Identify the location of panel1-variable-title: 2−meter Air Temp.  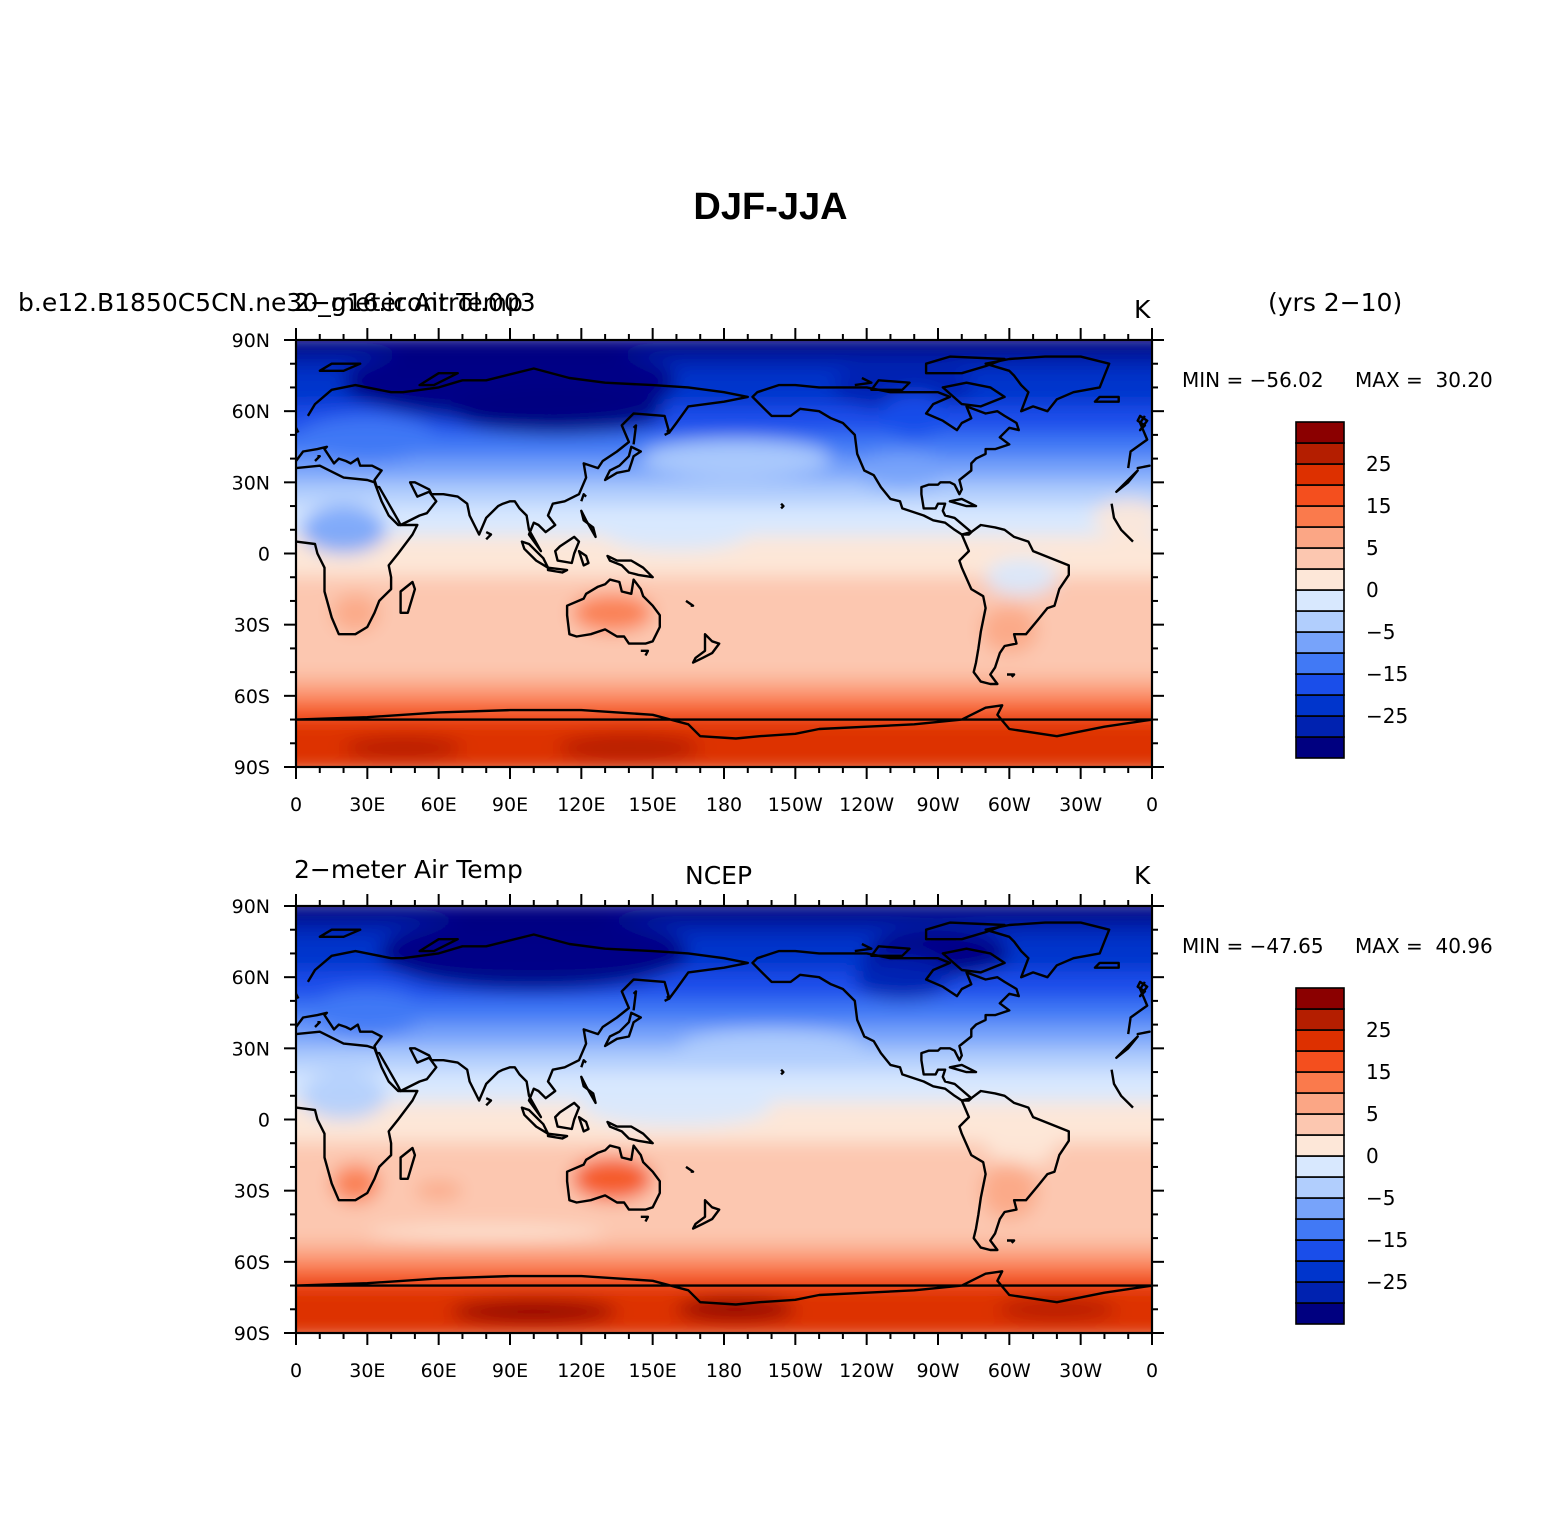
(408, 302).